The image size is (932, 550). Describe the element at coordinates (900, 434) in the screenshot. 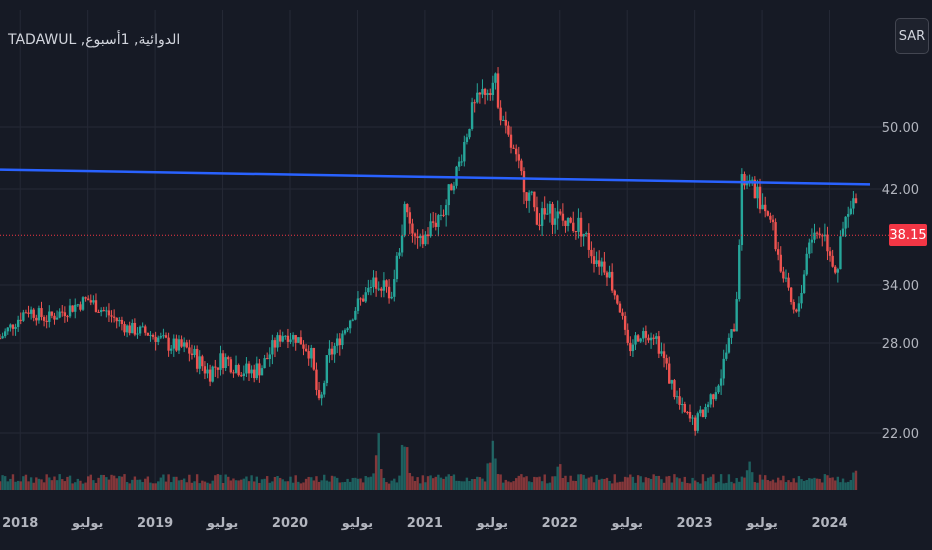

I see `y-tick-label: 22.00` at that location.